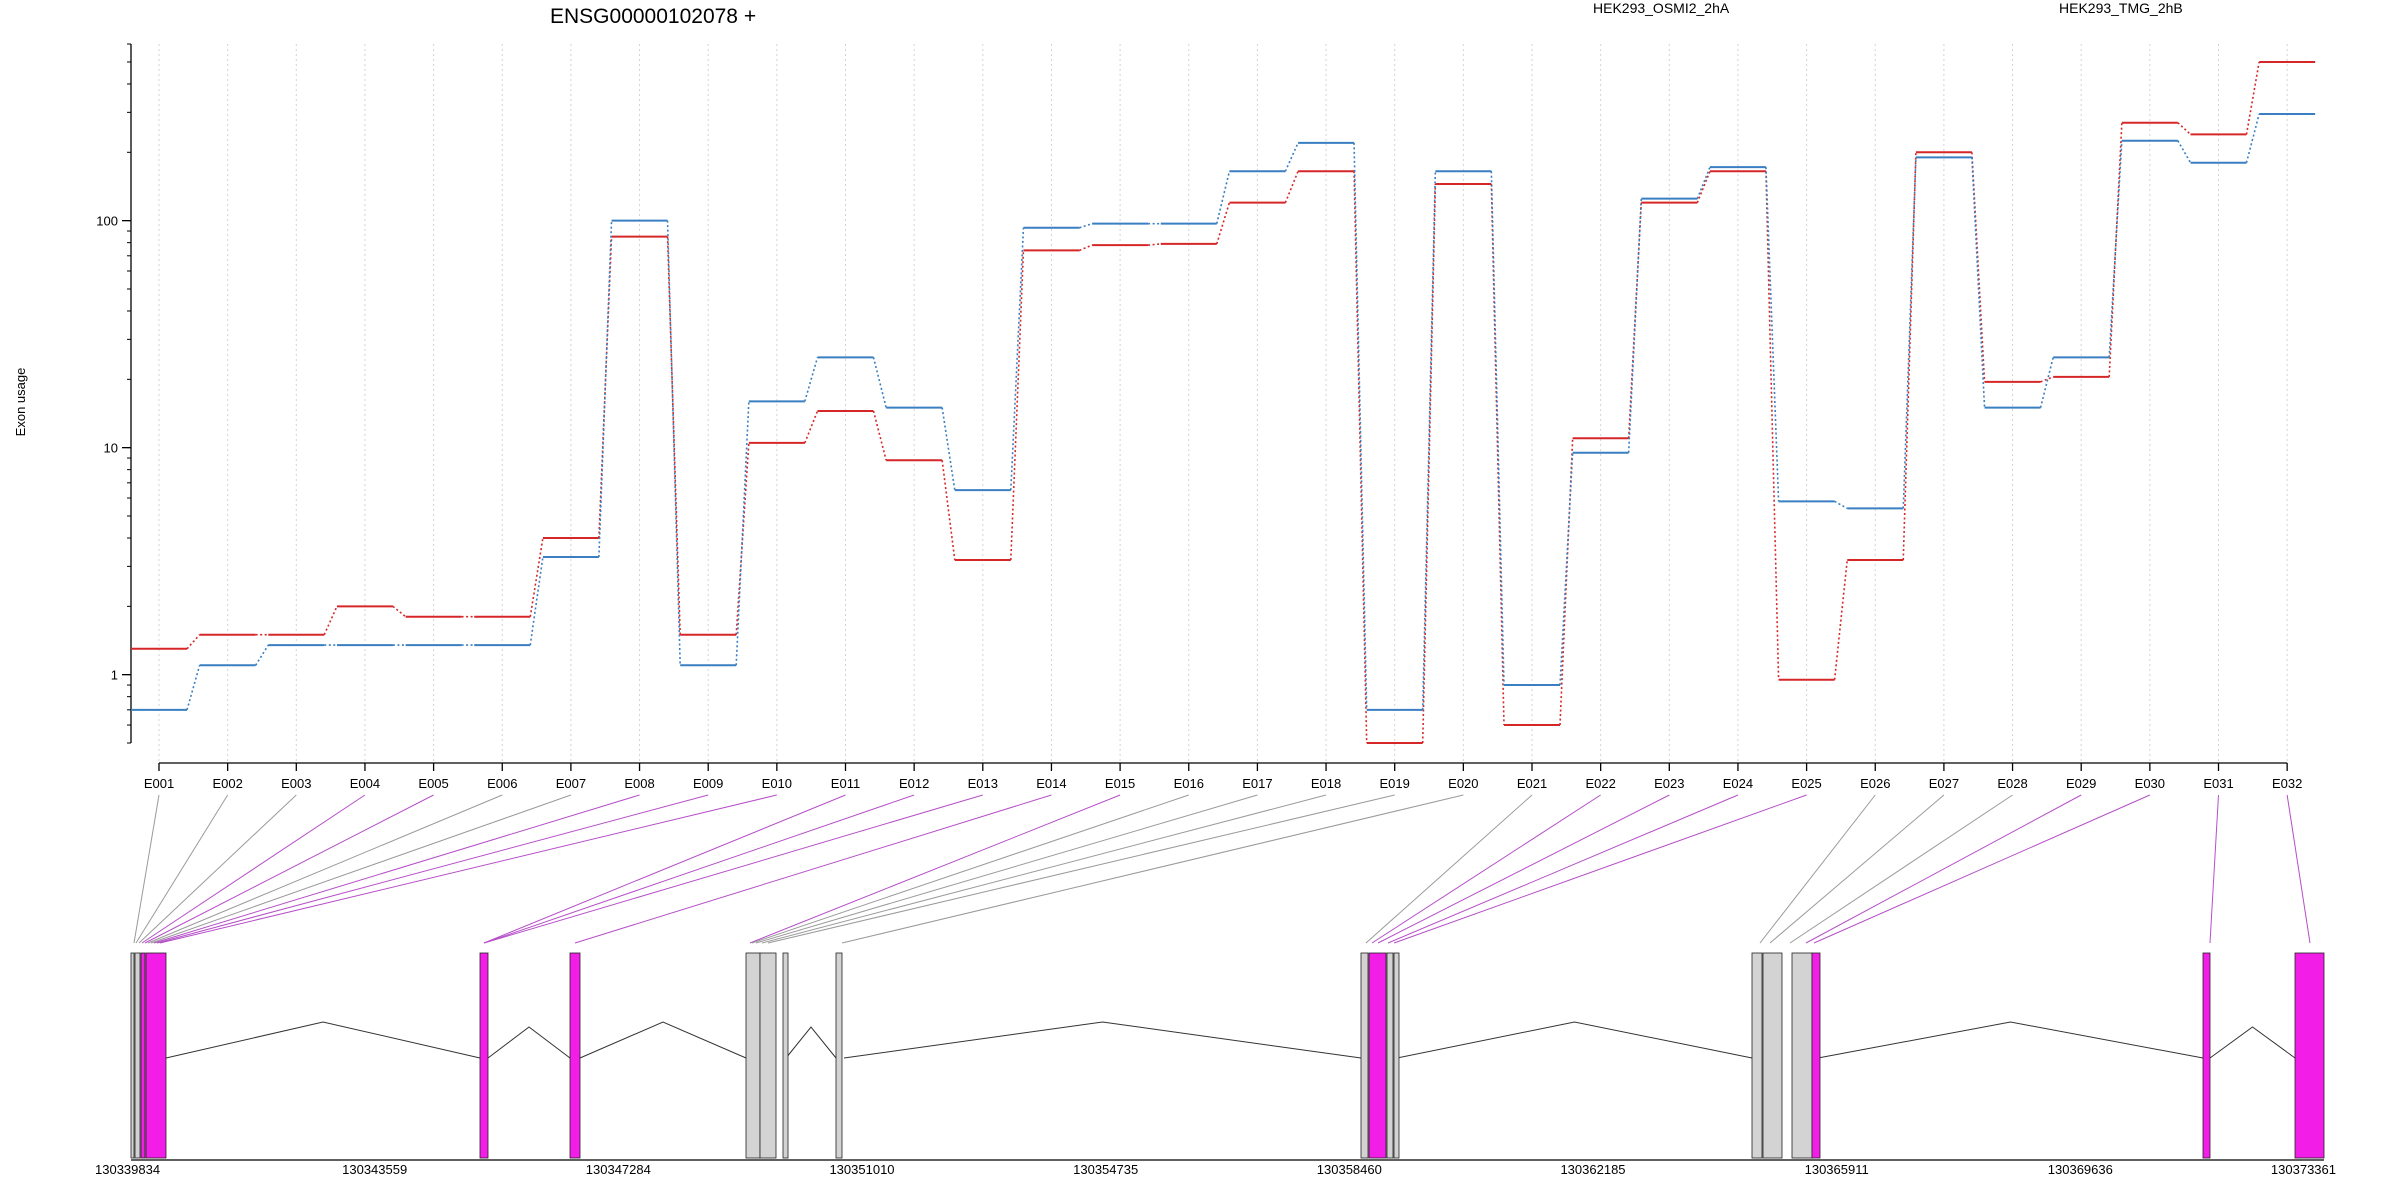 This screenshot has height=1200, width=2400. I want to click on x-tick-label-E032: E032, so click(2287, 783).